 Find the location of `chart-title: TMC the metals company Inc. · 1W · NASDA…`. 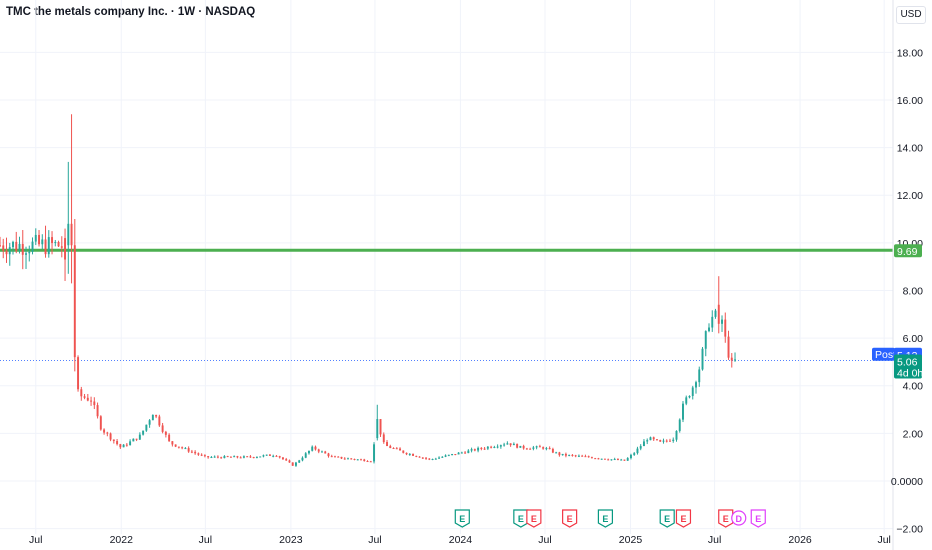

chart-title: TMC the metals company Inc. · 1W · NASDA… is located at coordinates (131, 12).